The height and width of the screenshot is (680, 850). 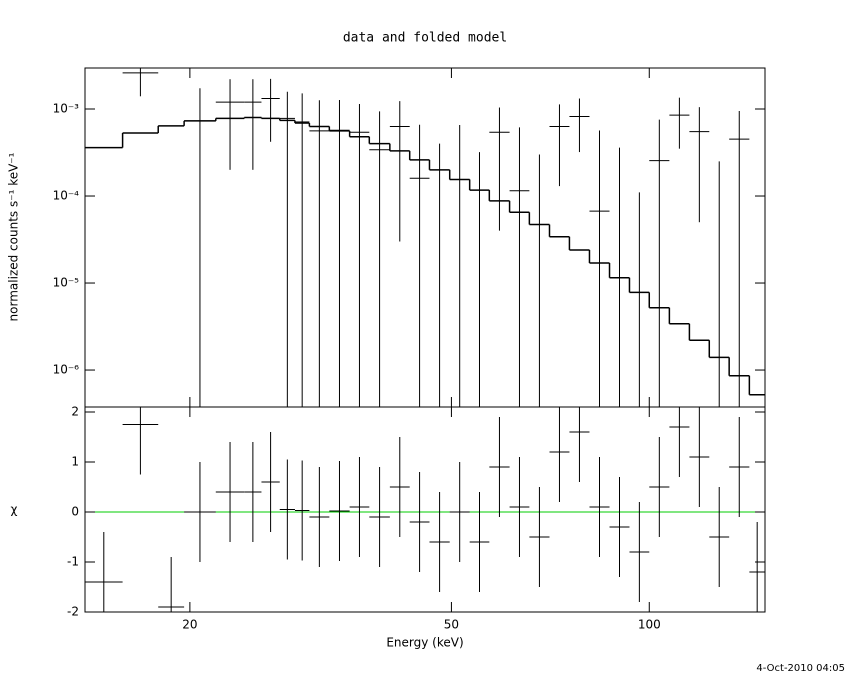 I want to click on x-tick-label: 20, so click(x=189, y=625).